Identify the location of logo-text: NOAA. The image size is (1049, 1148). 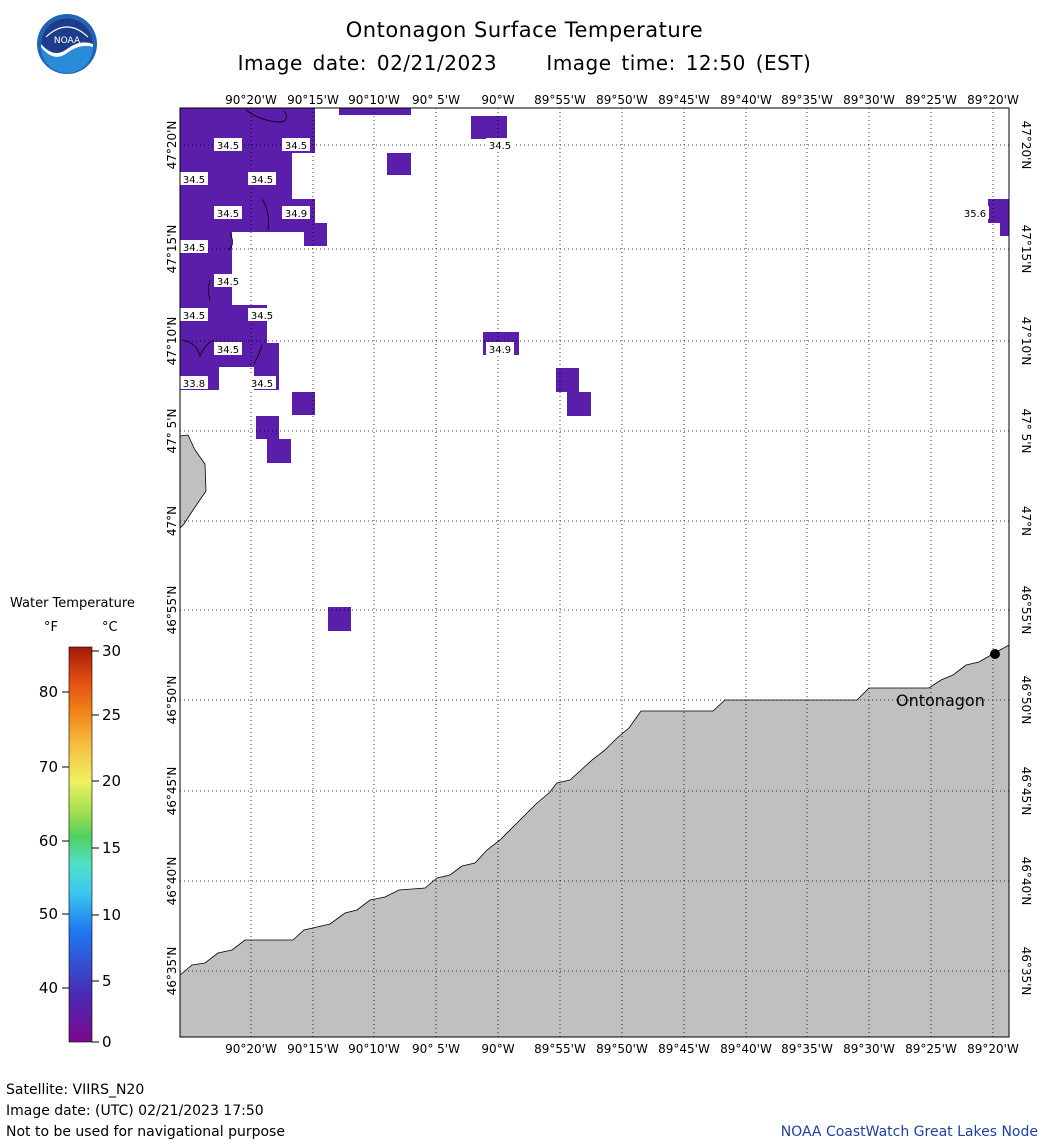
(67, 41).